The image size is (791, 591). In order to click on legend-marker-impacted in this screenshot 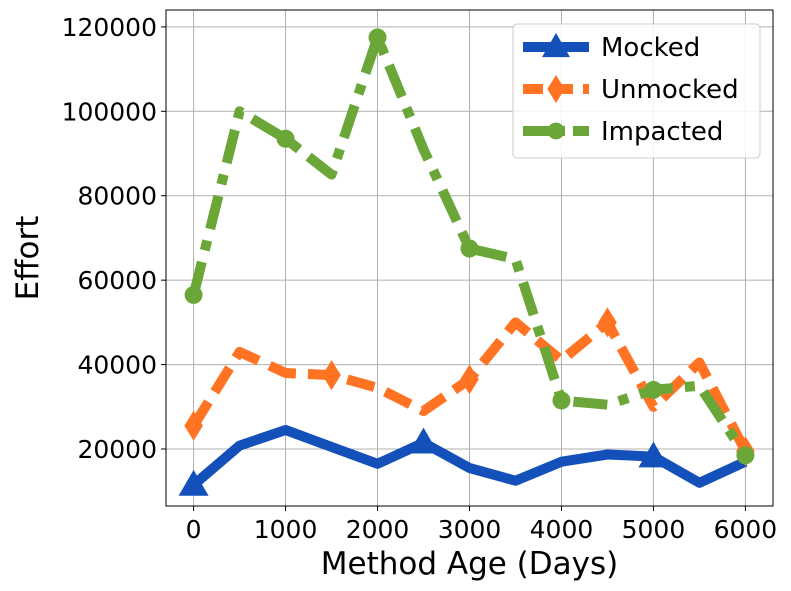, I will do `click(556, 131)`.